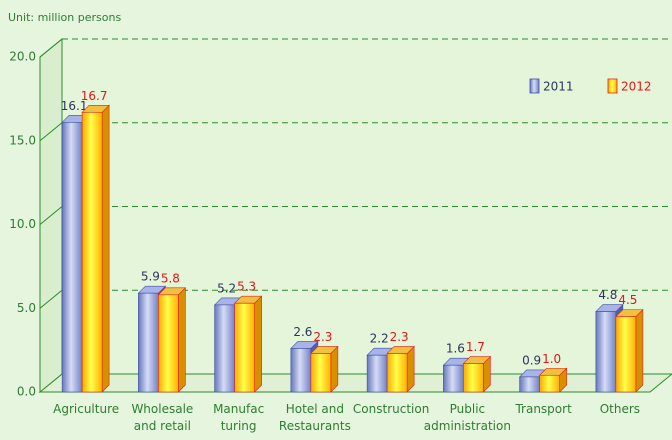  Describe the element at coordinates (636, 87) in the screenshot. I see `legend-label: 2012` at that location.